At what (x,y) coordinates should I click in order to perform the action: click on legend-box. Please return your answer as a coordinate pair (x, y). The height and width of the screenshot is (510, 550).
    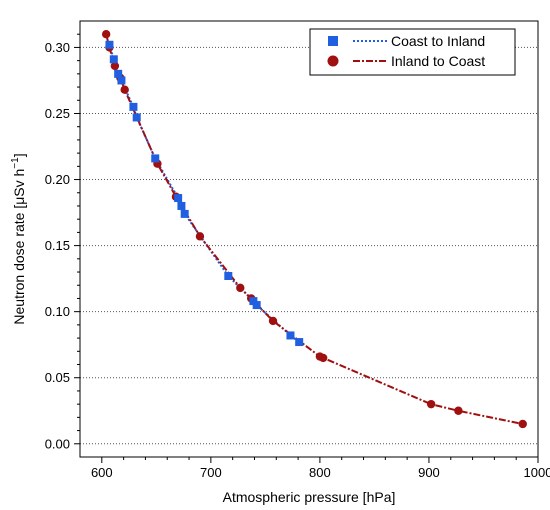
    Looking at the image, I should click on (412, 52).